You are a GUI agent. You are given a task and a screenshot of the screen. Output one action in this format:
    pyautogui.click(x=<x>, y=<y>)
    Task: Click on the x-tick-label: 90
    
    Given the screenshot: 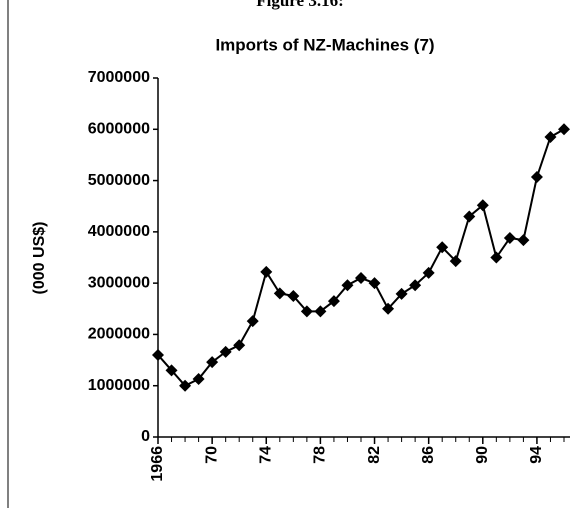 What is the action you would take?
    pyautogui.click(x=482, y=455)
    